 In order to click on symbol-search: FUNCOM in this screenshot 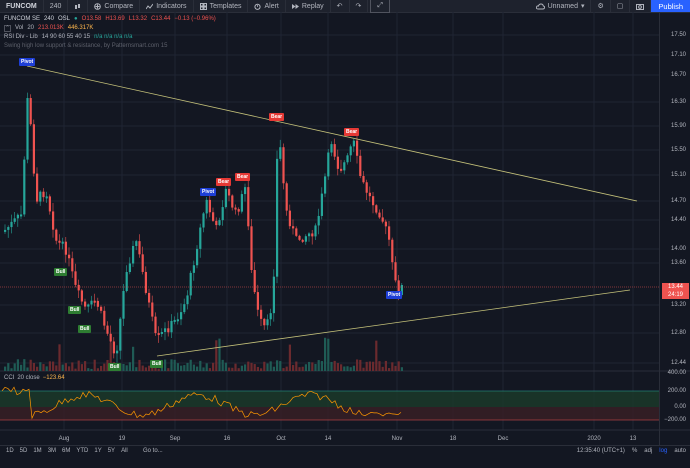, I will do `click(22, 6)`.